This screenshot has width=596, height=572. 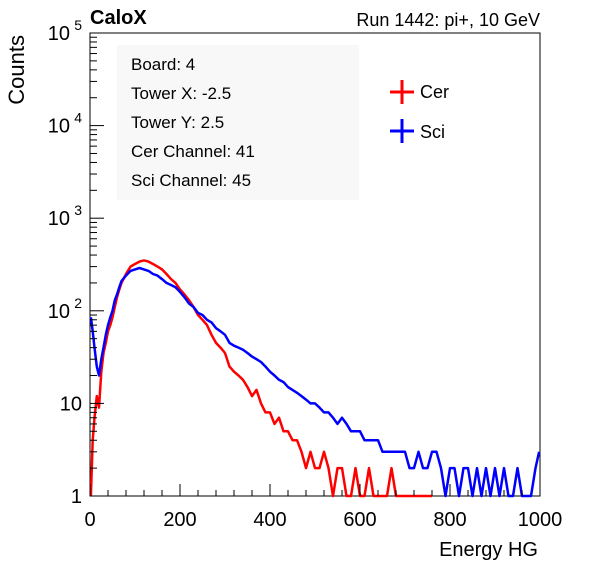 What do you see at coordinates (540, 520) in the screenshot?
I see `x-tick-label: 1000` at bounding box center [540, 520].